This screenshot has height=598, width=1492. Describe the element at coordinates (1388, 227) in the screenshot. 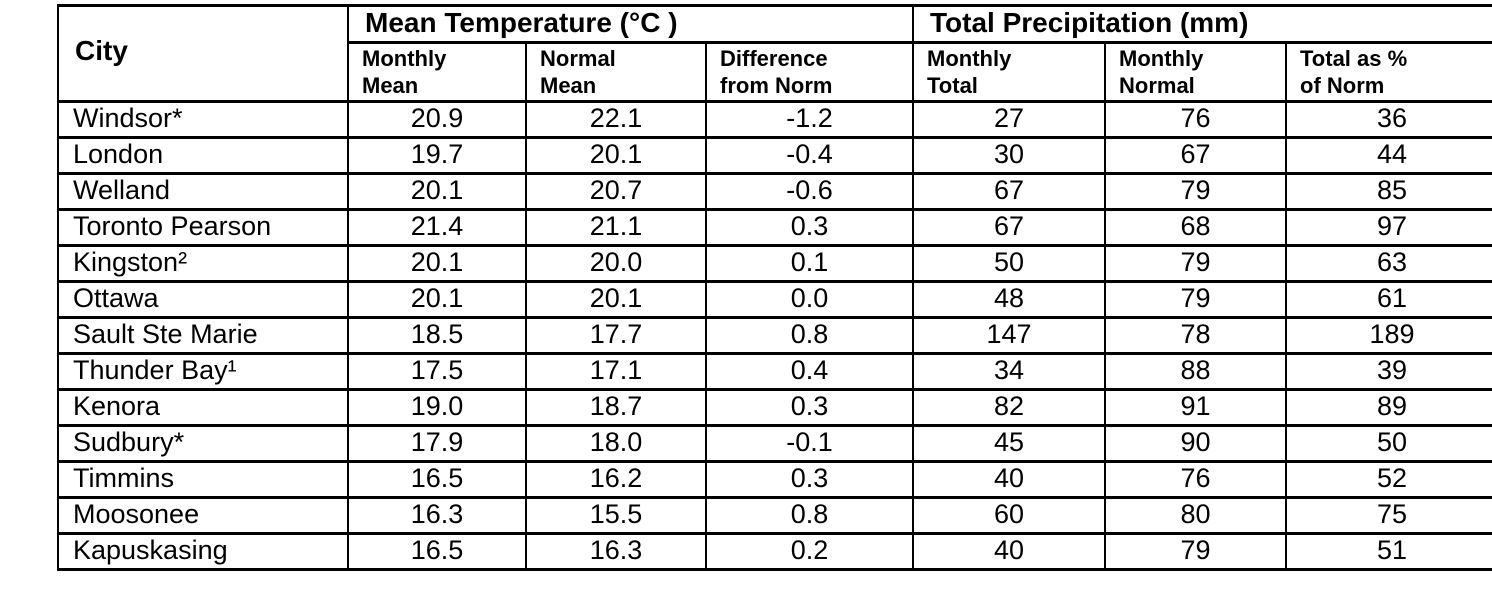

I see `total_pct_of_norm-cell: 97` at that location.